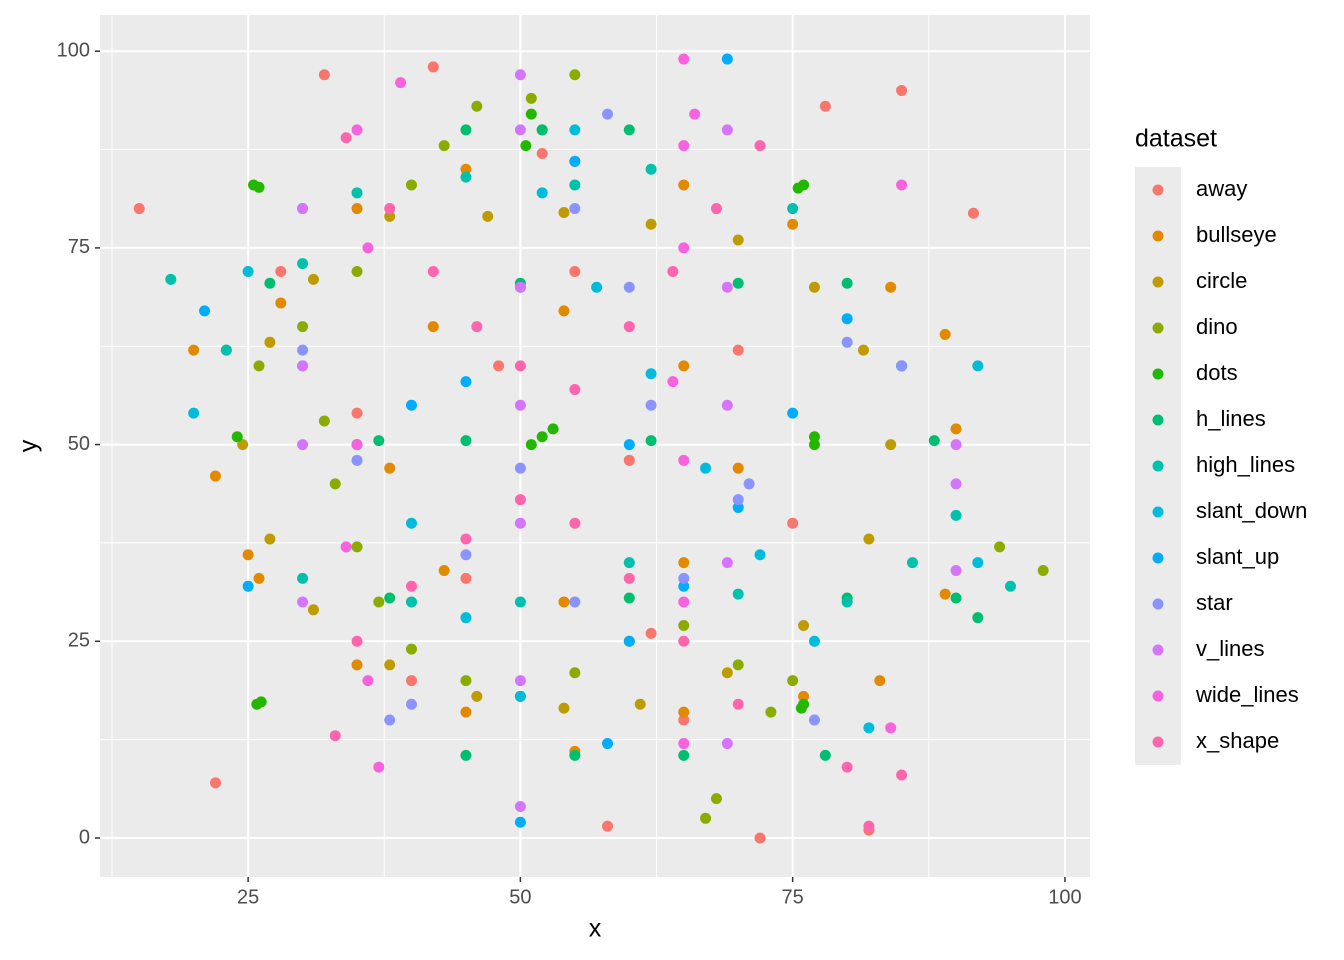 This screenshot has width=1344, height=960. I want to click on legend-label: high_lines, so click(1245, 464).